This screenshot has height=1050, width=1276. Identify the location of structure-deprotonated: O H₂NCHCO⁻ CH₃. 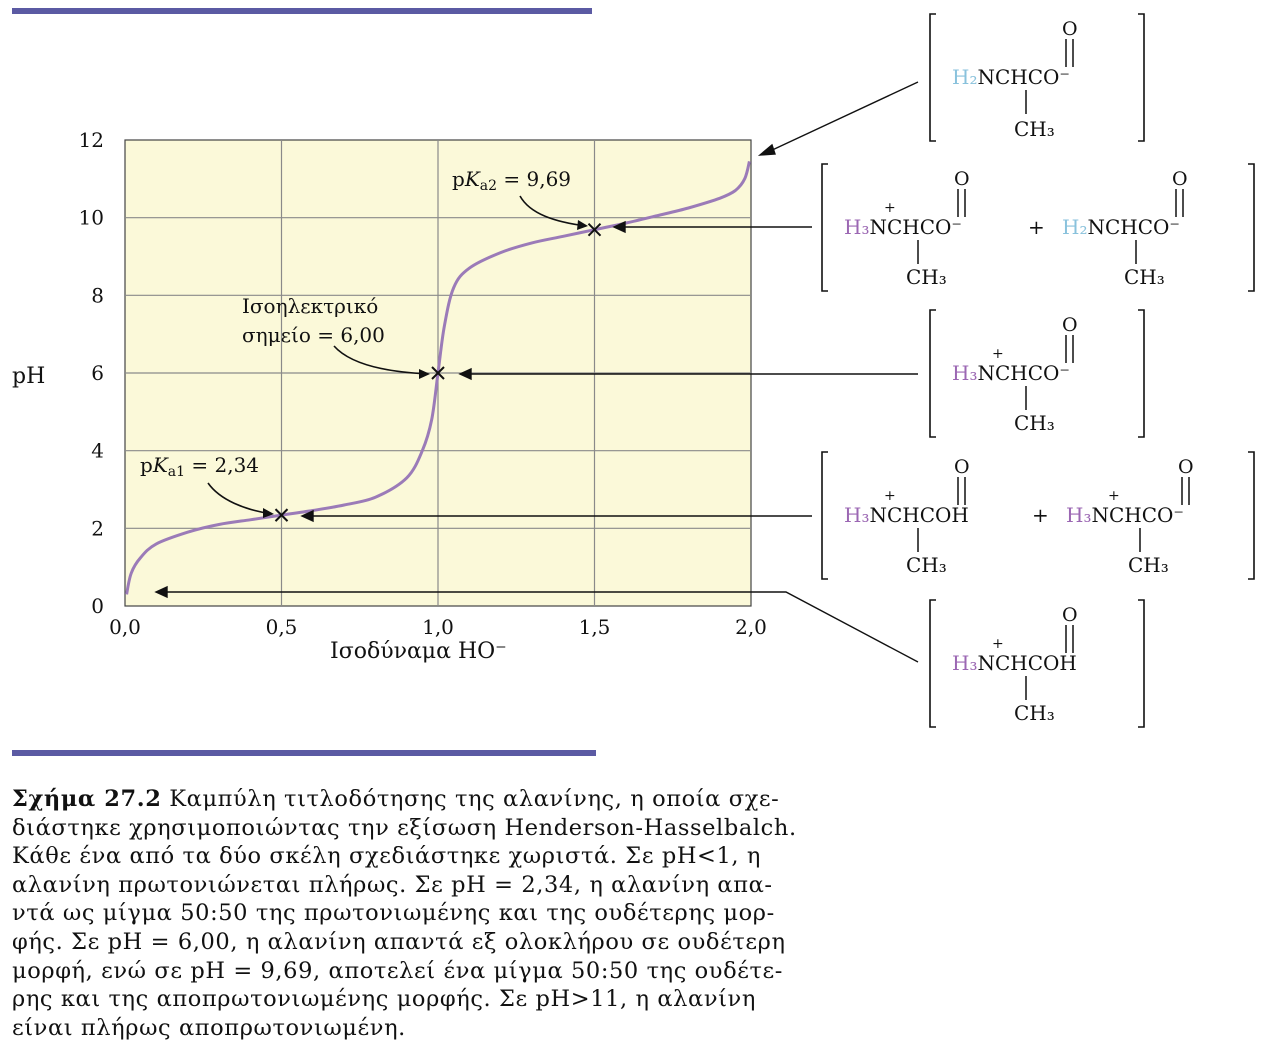
(1038, 77).